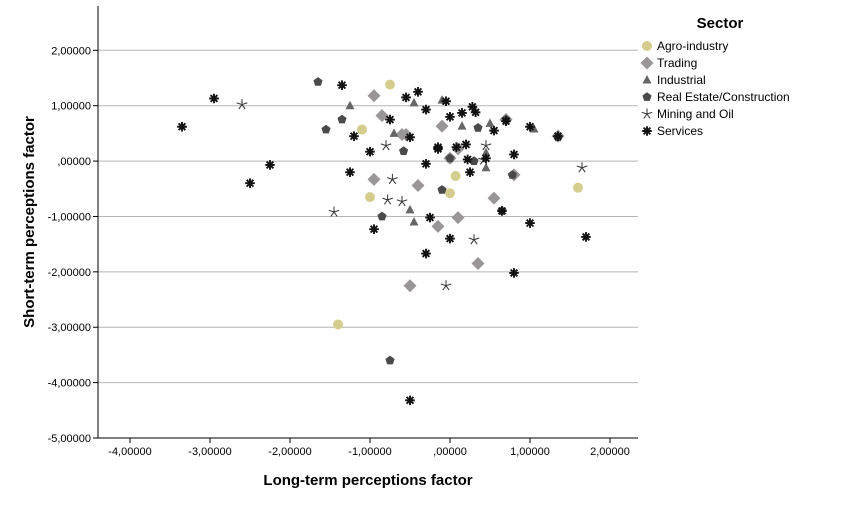 Image resolution: width=853 pixels, height=508 pixels. I want to click on y-tick-label: -5,00000, so click(69, 439).